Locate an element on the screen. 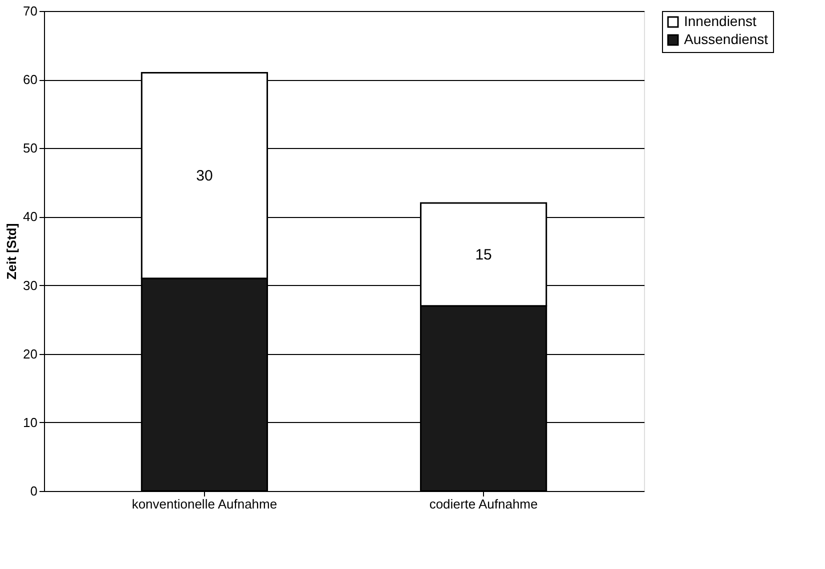 The width and height of the screenshot is (825, 569). data-label: 30 is located at coordinates (204, 176).